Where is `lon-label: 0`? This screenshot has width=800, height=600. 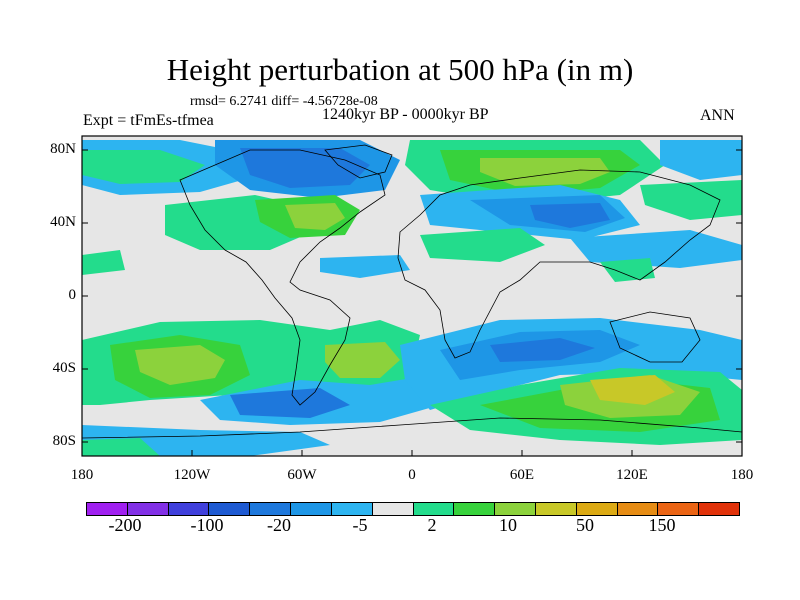 lon-label: 0 is located at coordinates (412, 475).